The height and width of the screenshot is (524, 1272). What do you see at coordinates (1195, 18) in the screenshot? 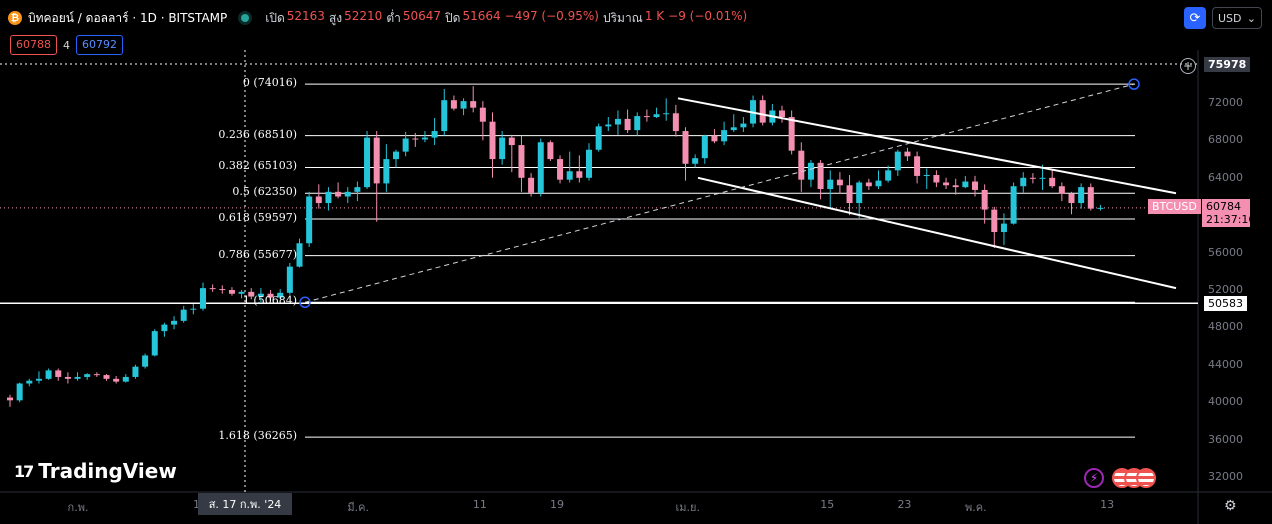
I see `sync-icon: ⟳` at bounding box center [1195, 18].